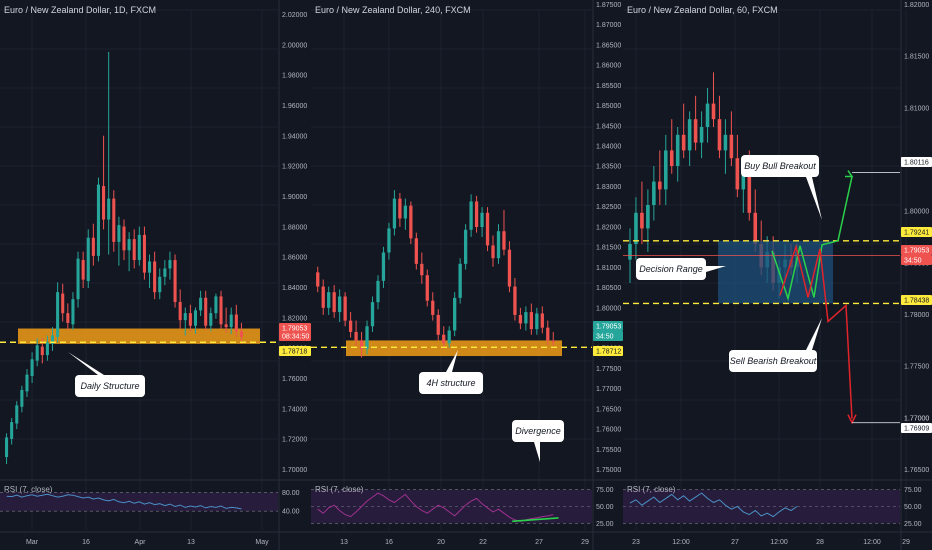 The width and height of the screenshot is (932, 550). What do you see at coordinates (608, 25) in the screenshot?
I see `y-tick-label: 1.87000` at bounding box center [608, 25].